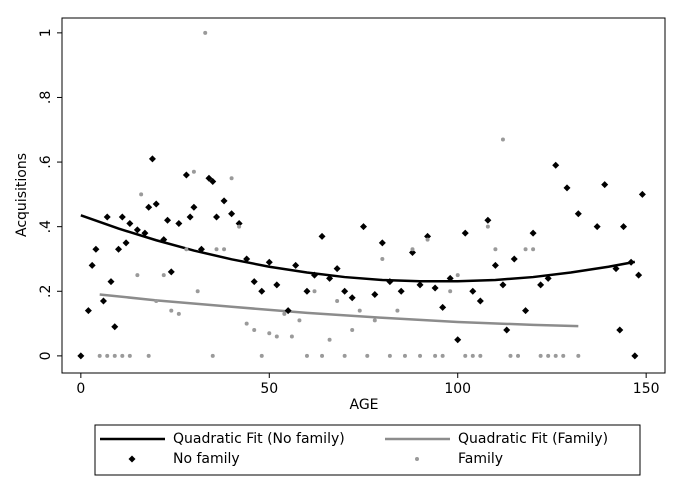 The width and height of the screenshot is (685, 501). I want to click on legend-label: Family, so click(480, 459).